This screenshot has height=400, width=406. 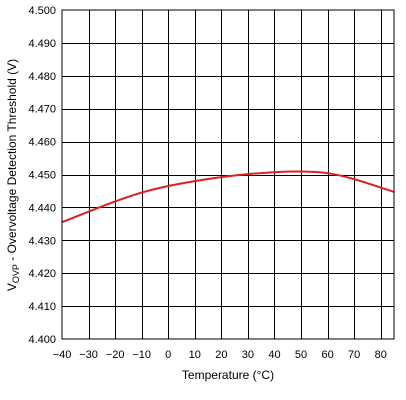 I want to click on y-tick-label: 4.420, so click(x=42, y=274).